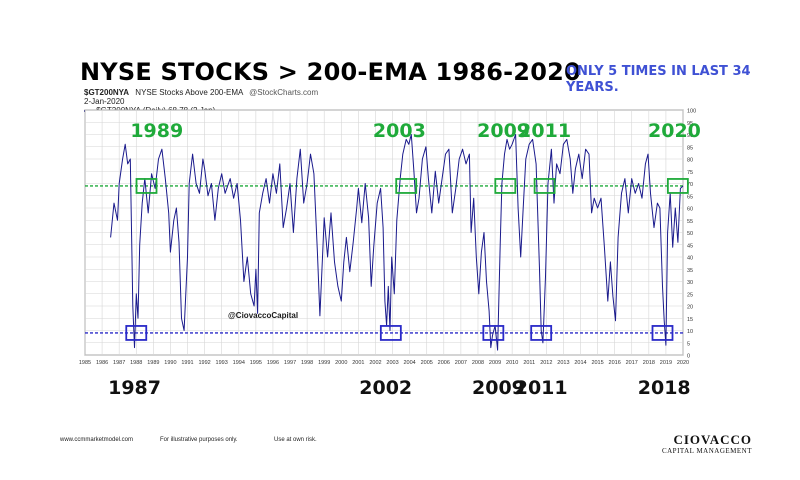 The width and height of the screenshot is (800, 480). I want to click on chart-description: NYSE Stocks Above 200-EMA, so click(189, 92).